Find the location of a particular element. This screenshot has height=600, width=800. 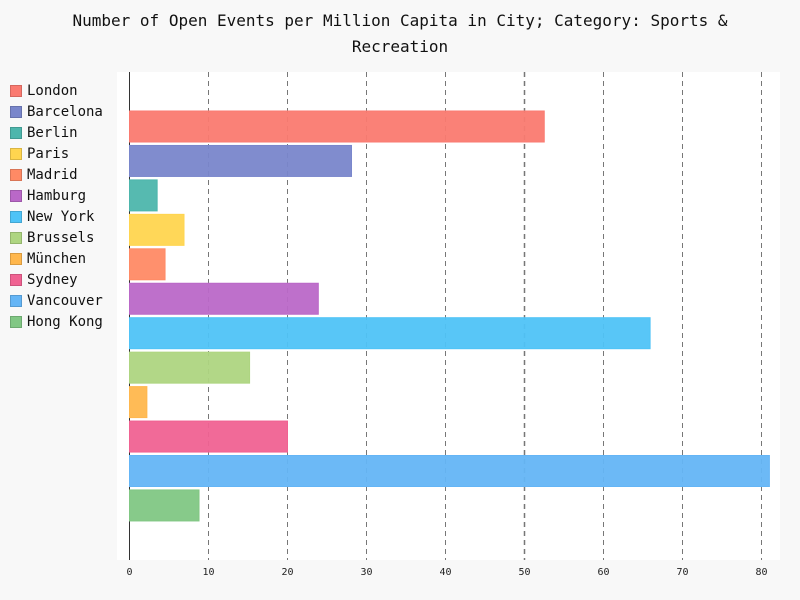

legend-label: München is located at coordinates (57, 258).